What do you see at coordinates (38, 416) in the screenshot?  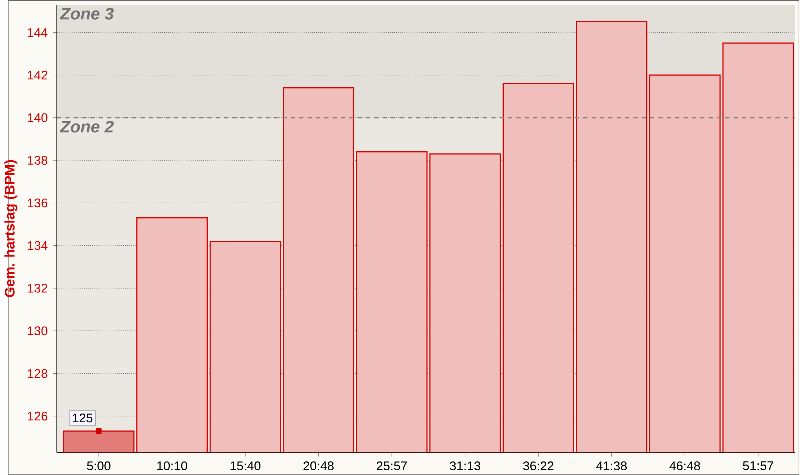 I see `y-tick-label: 126` at bounding box center [38, 416].